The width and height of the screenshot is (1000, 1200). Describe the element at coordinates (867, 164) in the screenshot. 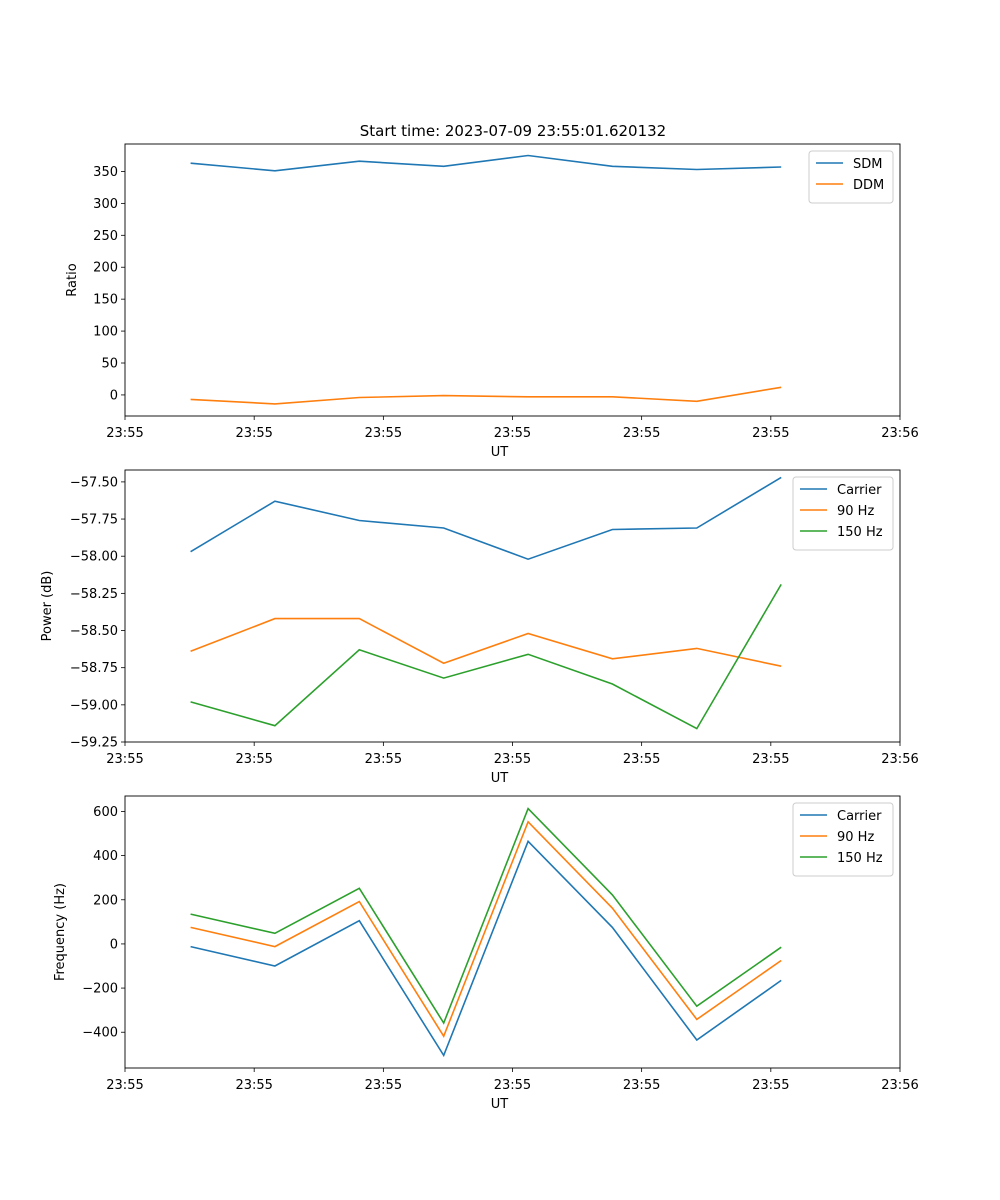

I see `legend-label: SDM` at that location.